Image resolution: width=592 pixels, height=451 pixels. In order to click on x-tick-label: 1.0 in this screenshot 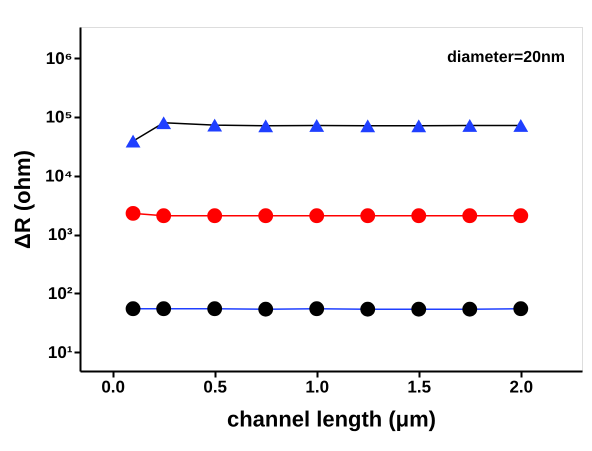, I will do `click(317, 387)`.